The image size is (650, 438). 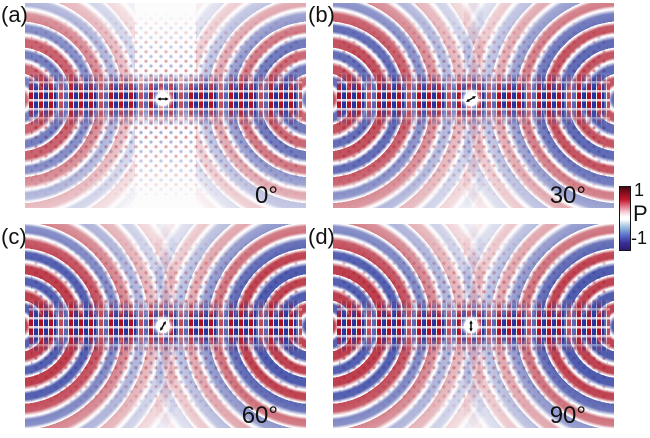 What do you see at coordinates (14, 14) in the screenshot?
I see `panel-tag-a: (a)` at bounding box center [14, 14].